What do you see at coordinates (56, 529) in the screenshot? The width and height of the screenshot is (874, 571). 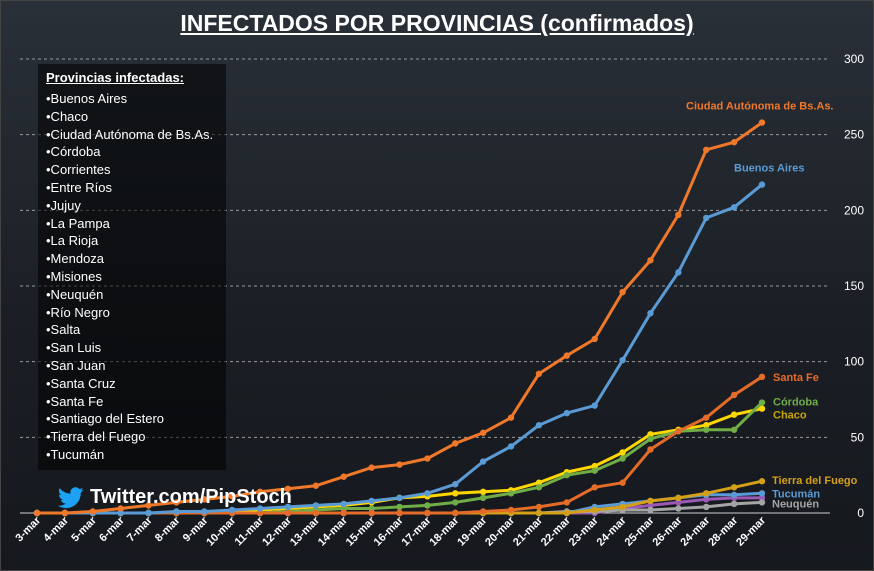 I see `x-tick-label: 4-mar` at bounding box center [56, 529].